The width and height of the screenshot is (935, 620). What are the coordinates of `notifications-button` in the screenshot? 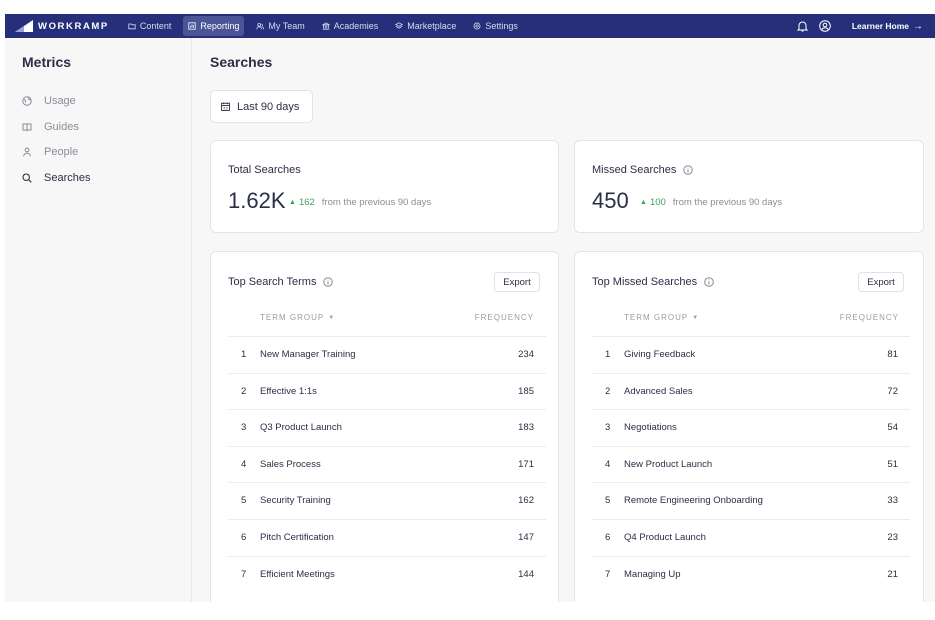 It's located at (803, 26).